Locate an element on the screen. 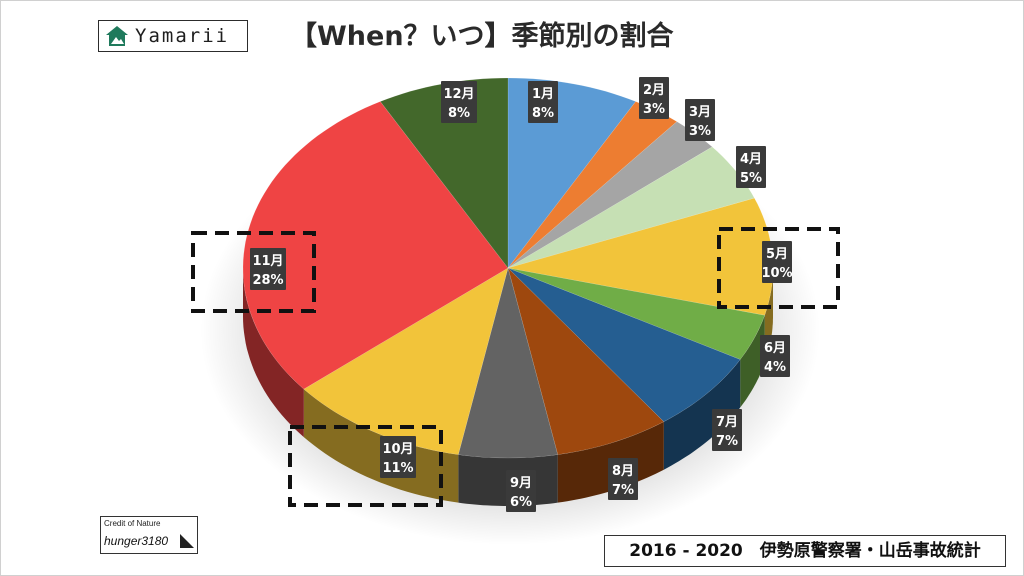 The image size is (1024, 576). category-label: 11月 is located at coordinates (267, 261).